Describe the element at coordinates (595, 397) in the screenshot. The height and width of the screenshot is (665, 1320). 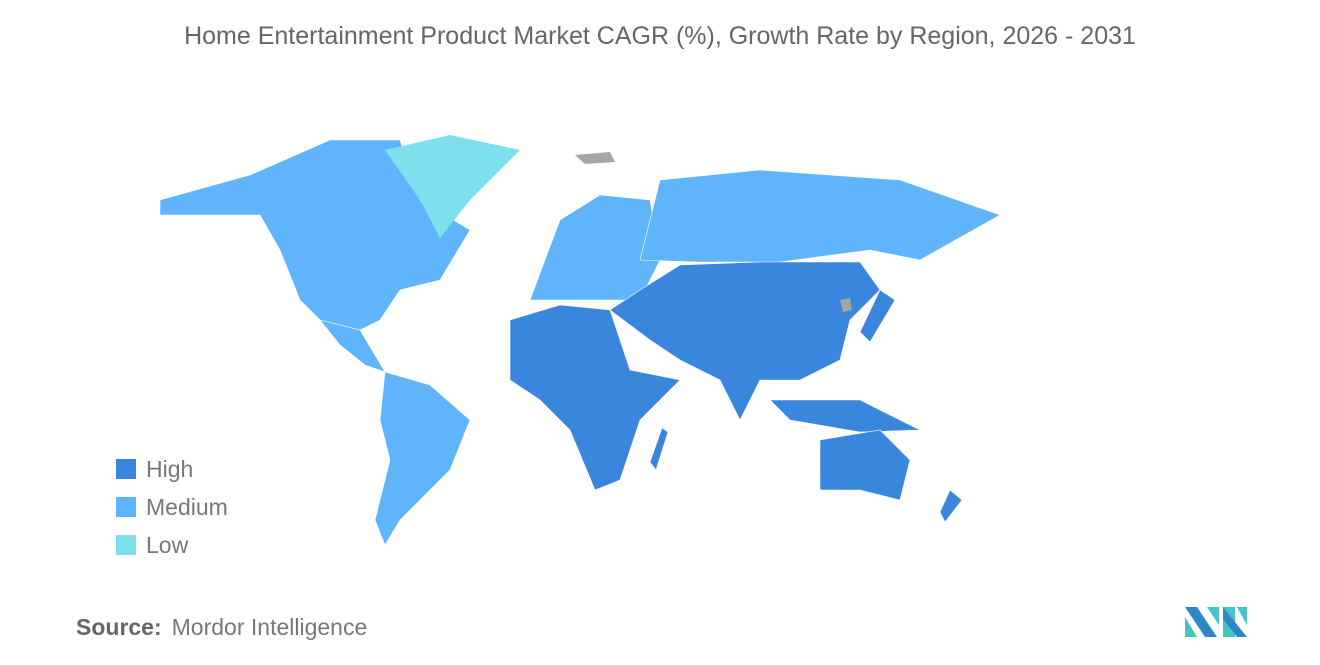
I see `region-africa` at that location.